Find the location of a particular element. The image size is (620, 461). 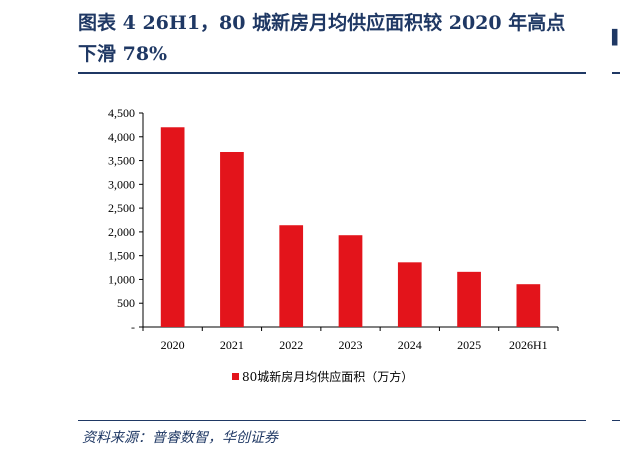

title-divider is located at coordinates (332, 73).